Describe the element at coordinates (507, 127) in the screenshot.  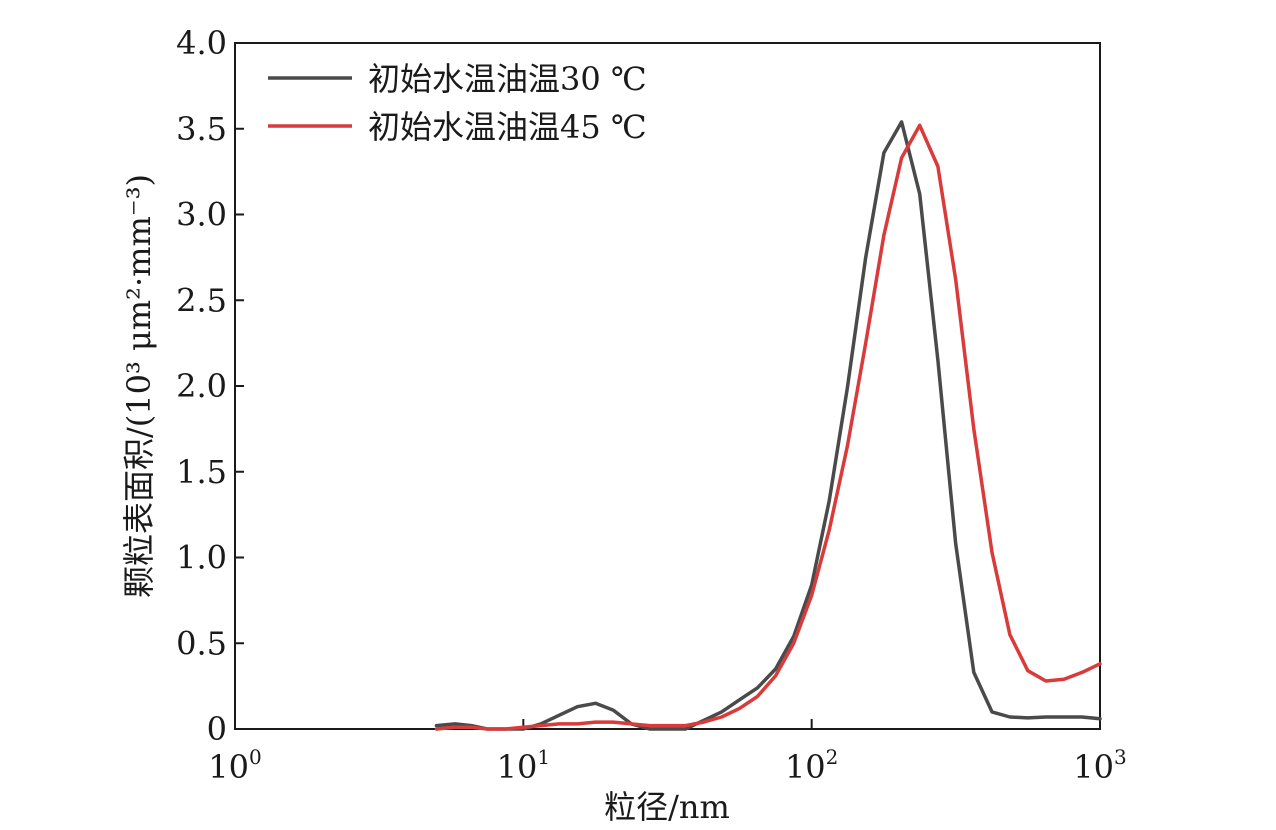
I see `legend-label-series-2: 初始水温油温45 ℃` at that location.